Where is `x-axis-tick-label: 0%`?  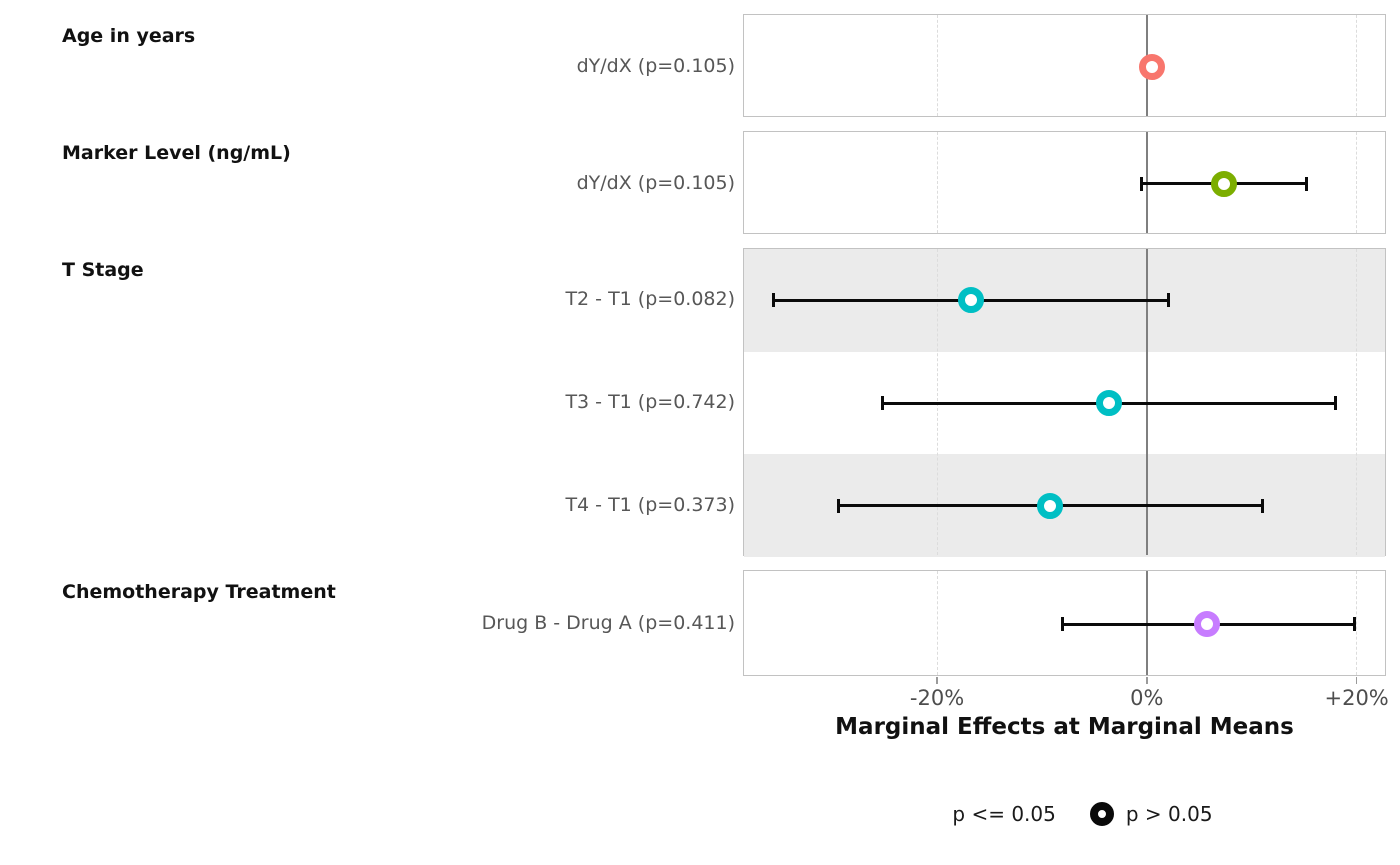 x-axis-tick-label: 0% is located at coordinates (1147, 698).